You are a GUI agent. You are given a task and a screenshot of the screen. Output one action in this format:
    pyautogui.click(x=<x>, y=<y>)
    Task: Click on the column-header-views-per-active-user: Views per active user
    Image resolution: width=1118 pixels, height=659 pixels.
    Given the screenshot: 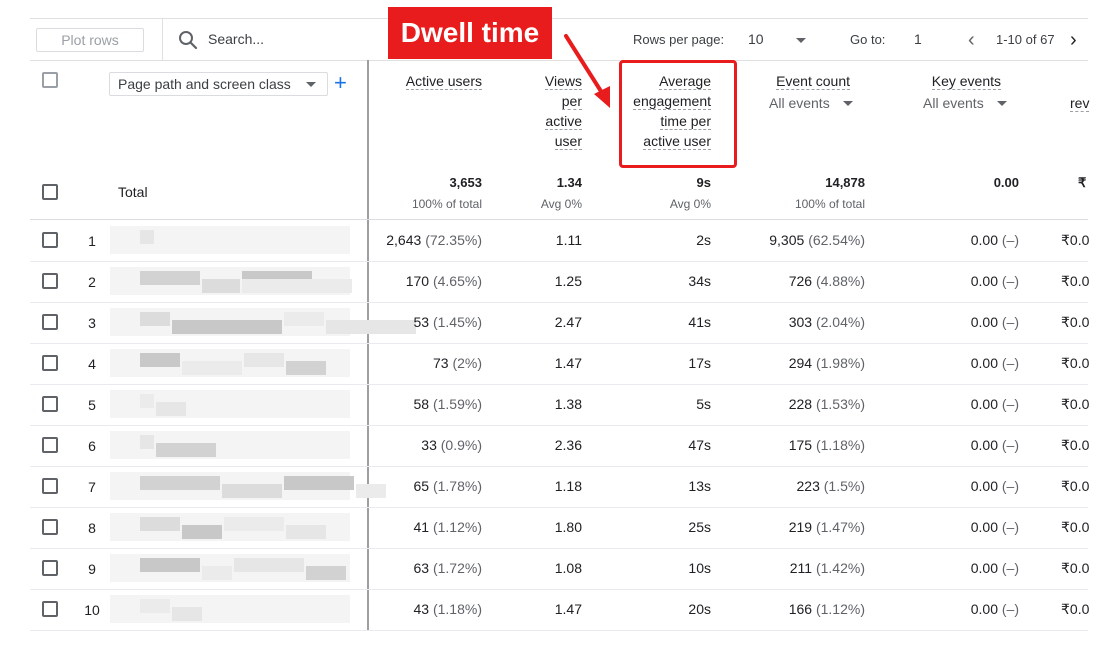 What is the action you would take?
    pyautogui.click(x=563, y=111)
    